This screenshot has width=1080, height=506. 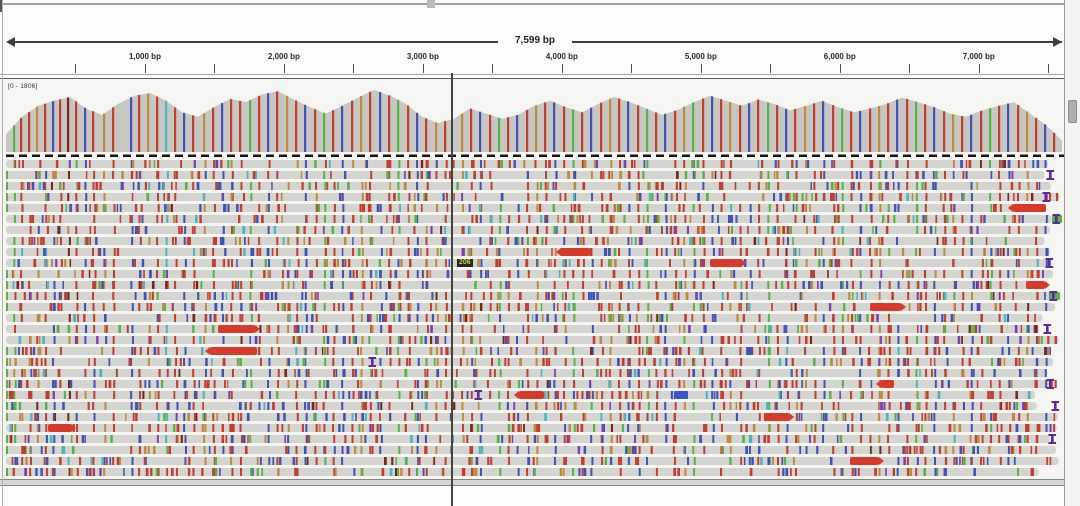 I want to click on coverage-separator-dashes, so click(x=536, y=155).